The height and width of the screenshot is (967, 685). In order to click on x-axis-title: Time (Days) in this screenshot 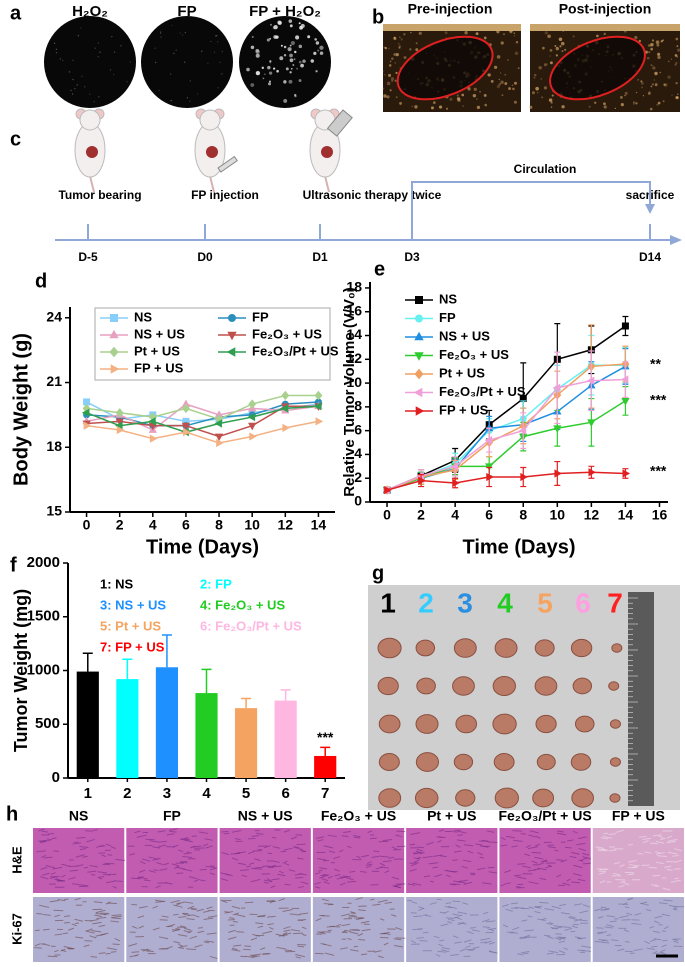, I will do `click(518, 547)`.